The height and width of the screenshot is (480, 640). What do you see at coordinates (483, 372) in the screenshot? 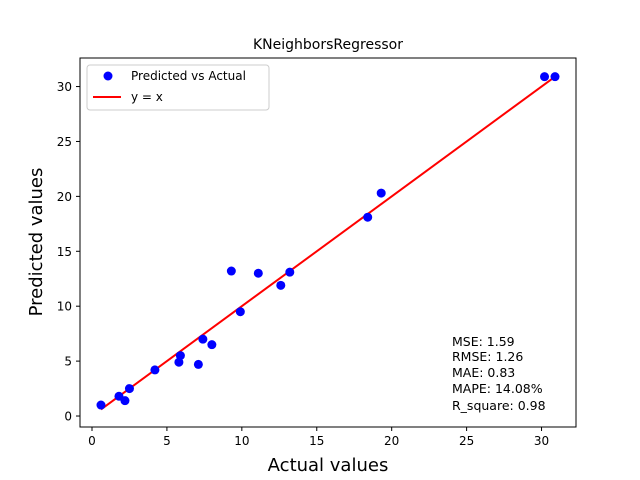
I see `metric-mae: MAE: 0.83` at bounding box center [483, 372].